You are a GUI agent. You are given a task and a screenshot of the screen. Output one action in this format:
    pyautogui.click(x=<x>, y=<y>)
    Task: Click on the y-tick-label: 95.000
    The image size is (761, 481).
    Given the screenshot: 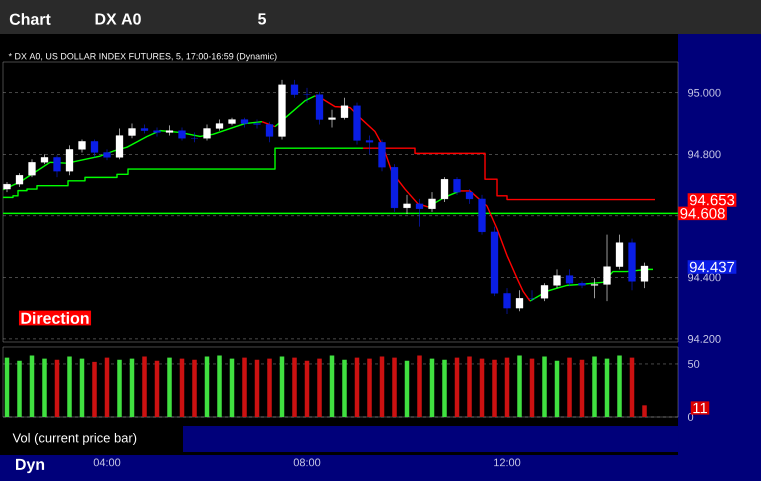 What is the action you would take?
    pyautogui.click(x=704, y=92)
    